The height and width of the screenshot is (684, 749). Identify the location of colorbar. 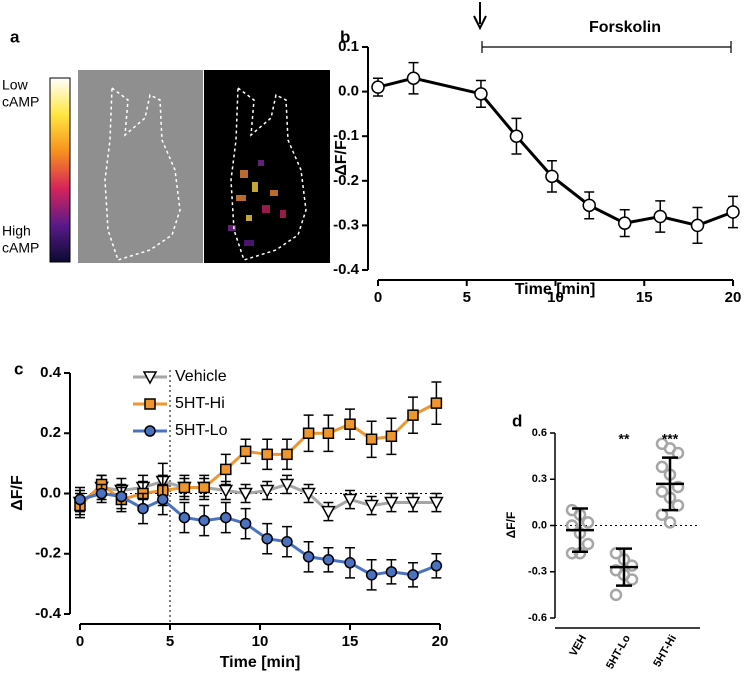
(60, 170).